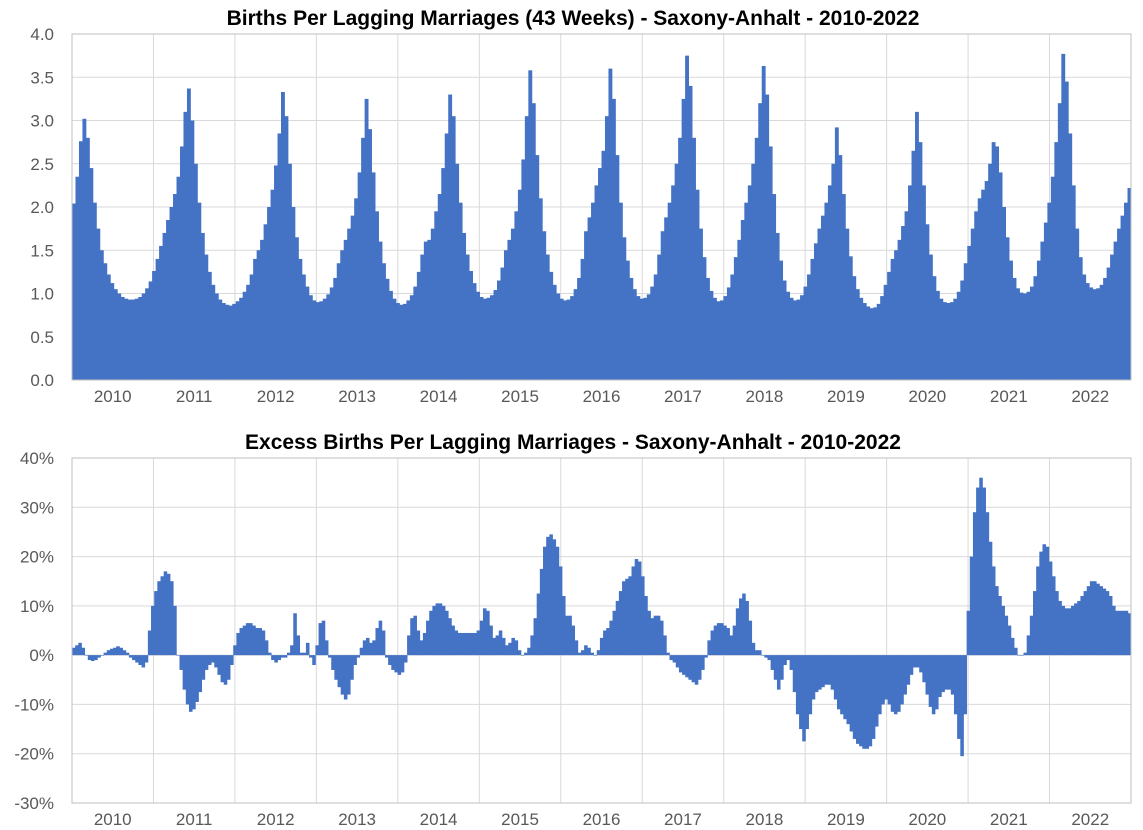  Describe the element at coordinates (42, 337) in the screenshot. I see `y-tick-label: 0.5` at that location.